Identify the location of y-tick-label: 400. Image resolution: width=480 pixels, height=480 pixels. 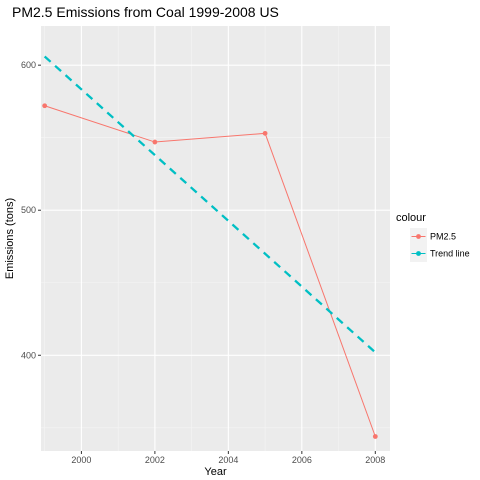
(28, 355).